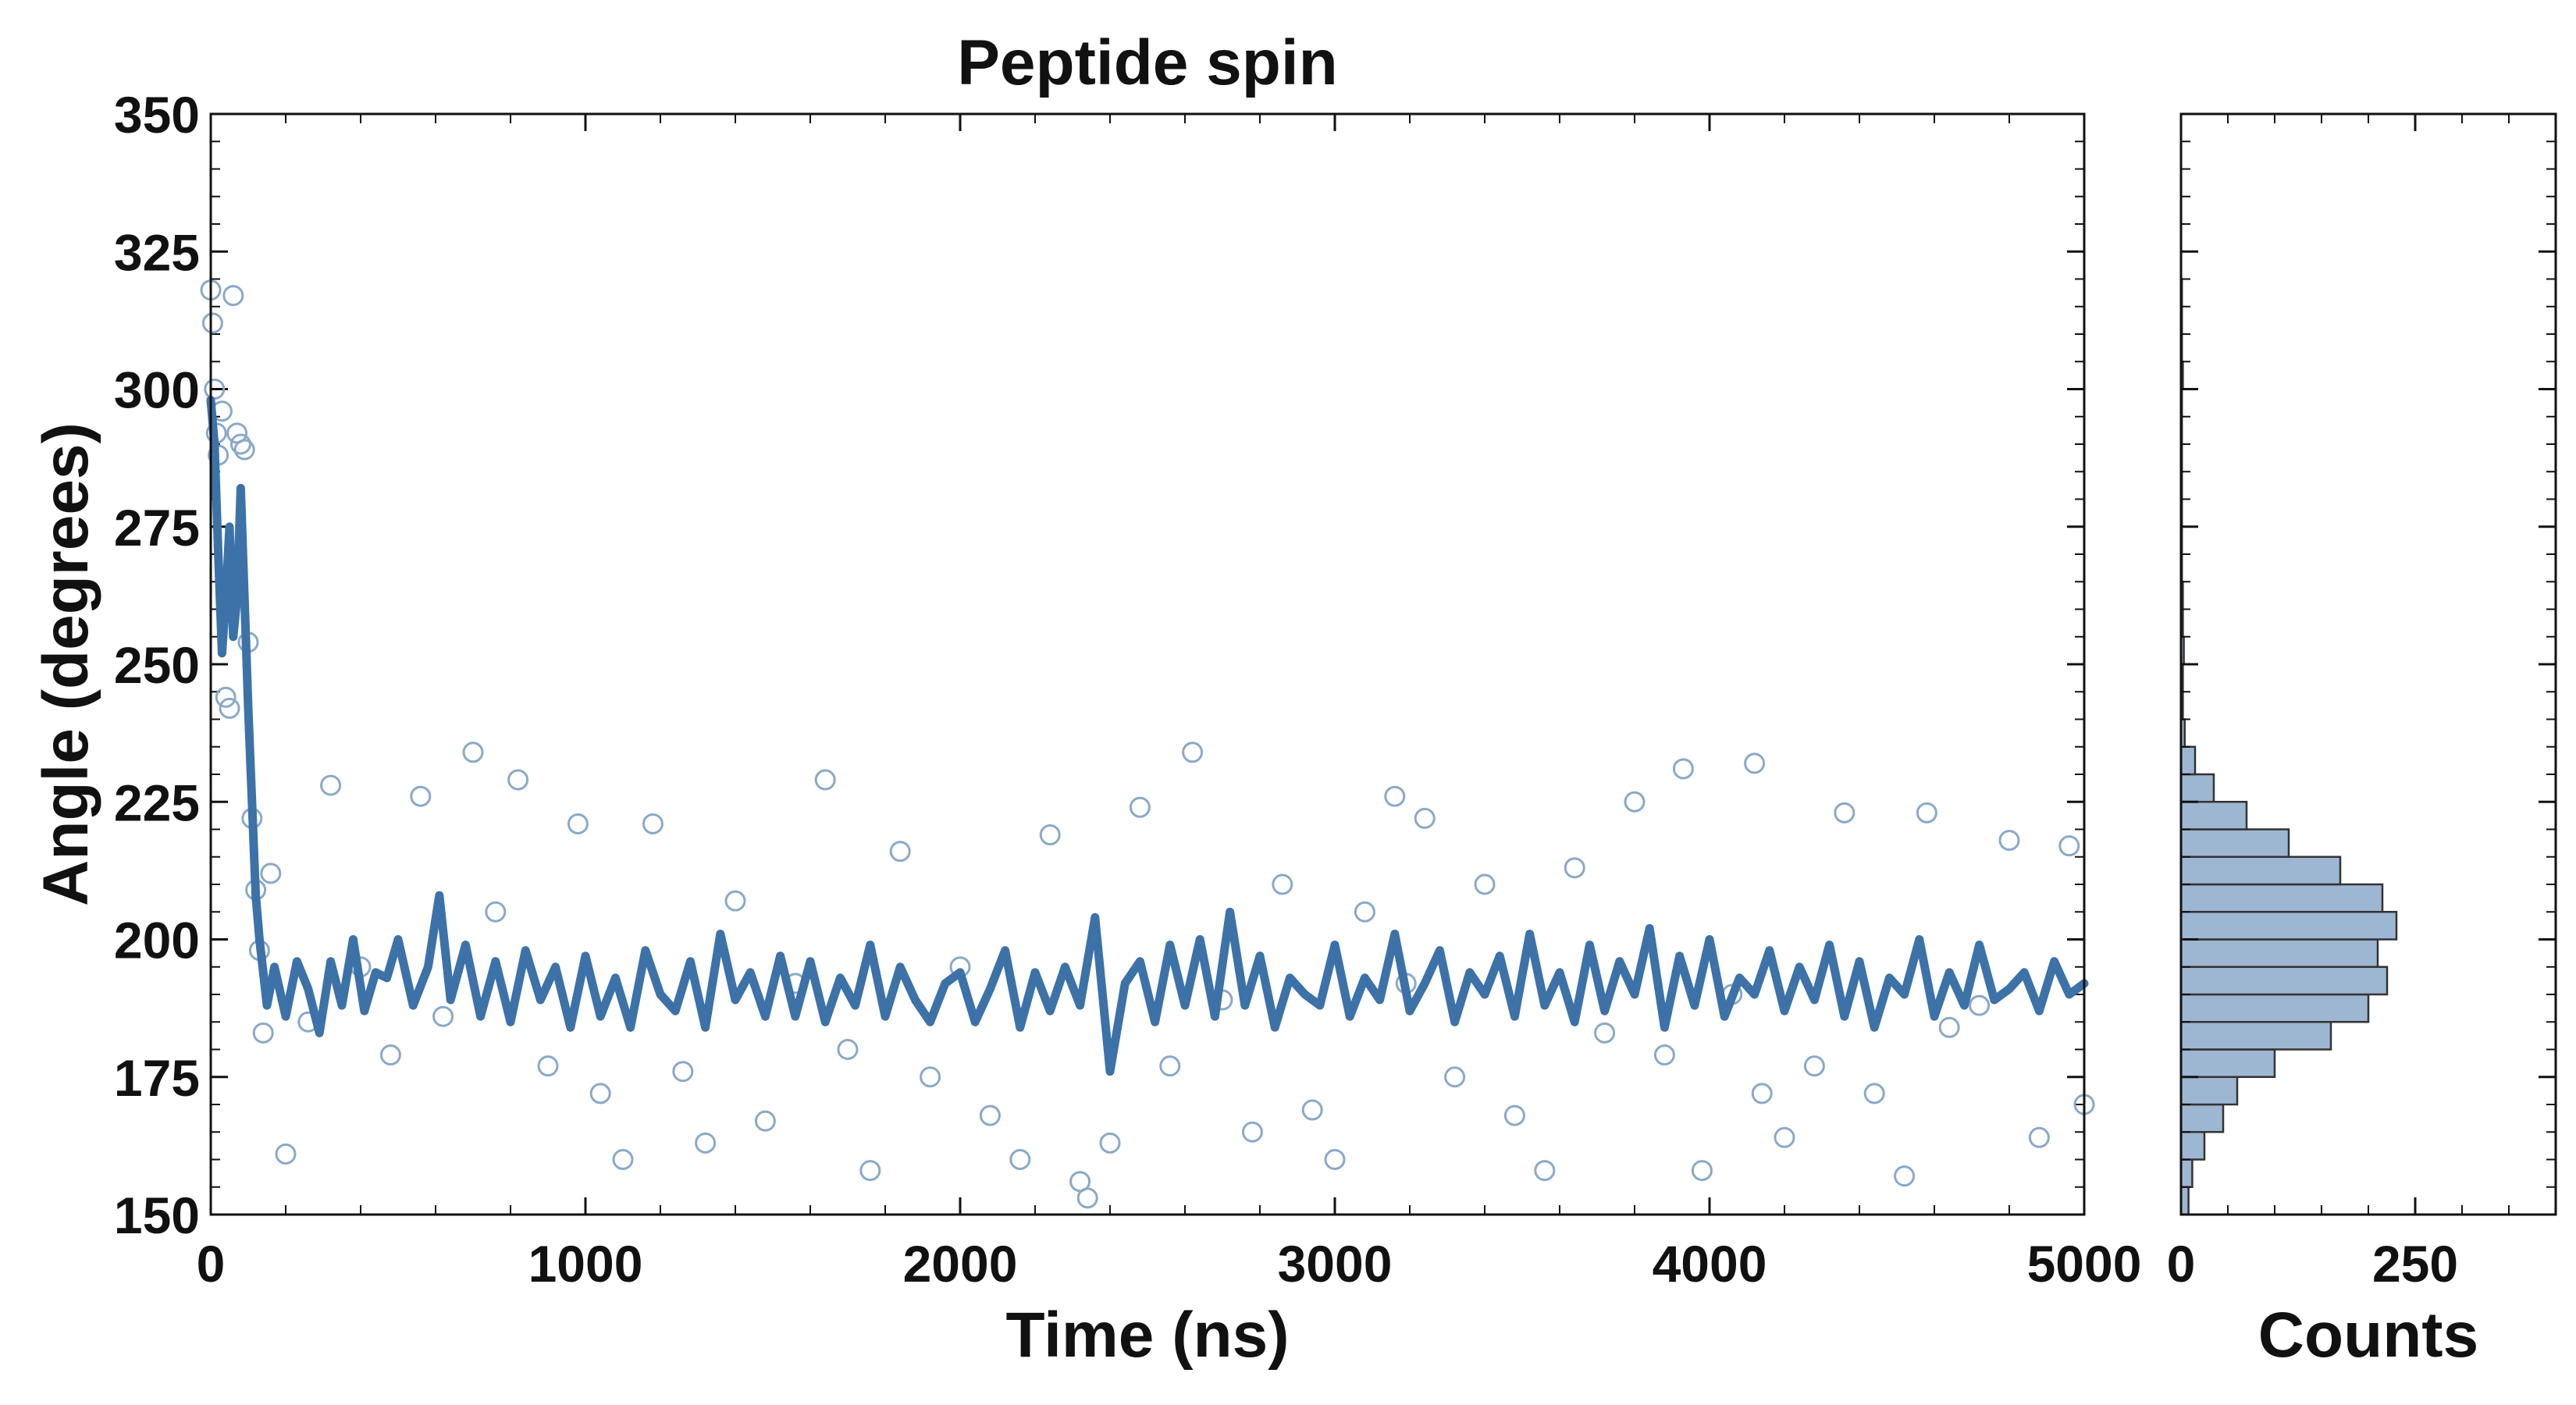 Image resolution: width=2576 pixels, height=1405 pixels. Describe the element at coordinates (2368, 1336) in the screenshot. I see `histogram-x-axis-label: Counts` at that location.